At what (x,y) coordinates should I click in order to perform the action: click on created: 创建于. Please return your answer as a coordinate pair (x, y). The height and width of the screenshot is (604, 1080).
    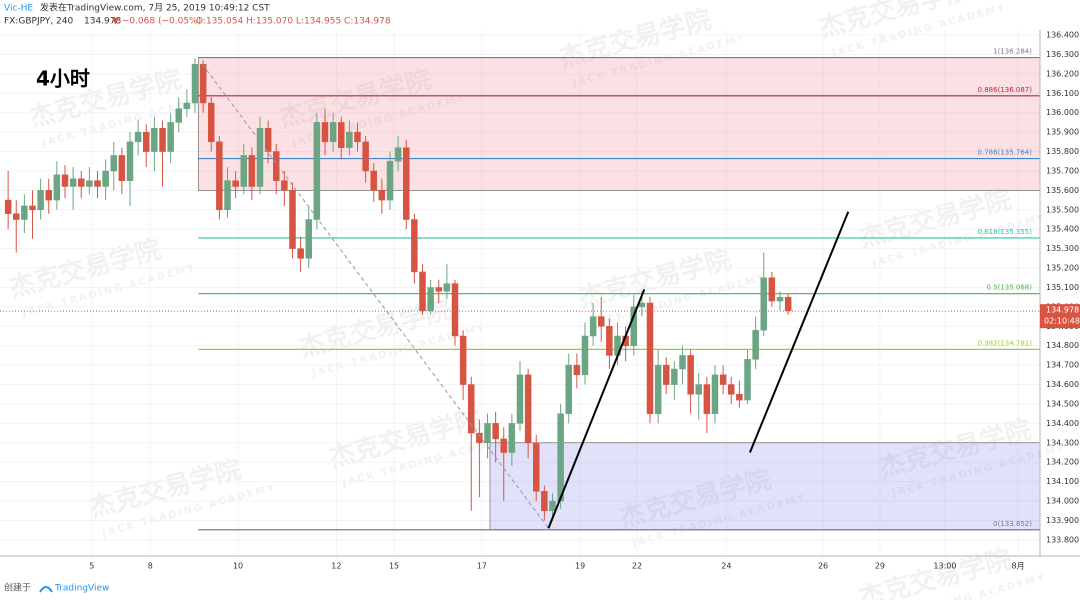
    Looking at the image, I should click on (17, 588).